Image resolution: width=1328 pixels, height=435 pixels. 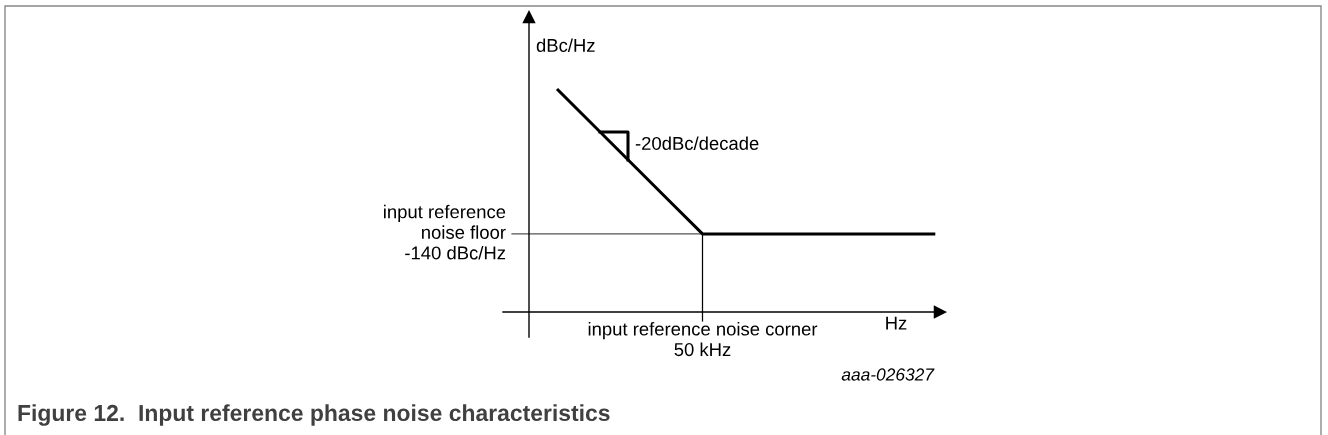 What do you see at coordinates (888, 374) in the screenshot?
I see `text: aaa-026327` at bounding box center [888, 374].